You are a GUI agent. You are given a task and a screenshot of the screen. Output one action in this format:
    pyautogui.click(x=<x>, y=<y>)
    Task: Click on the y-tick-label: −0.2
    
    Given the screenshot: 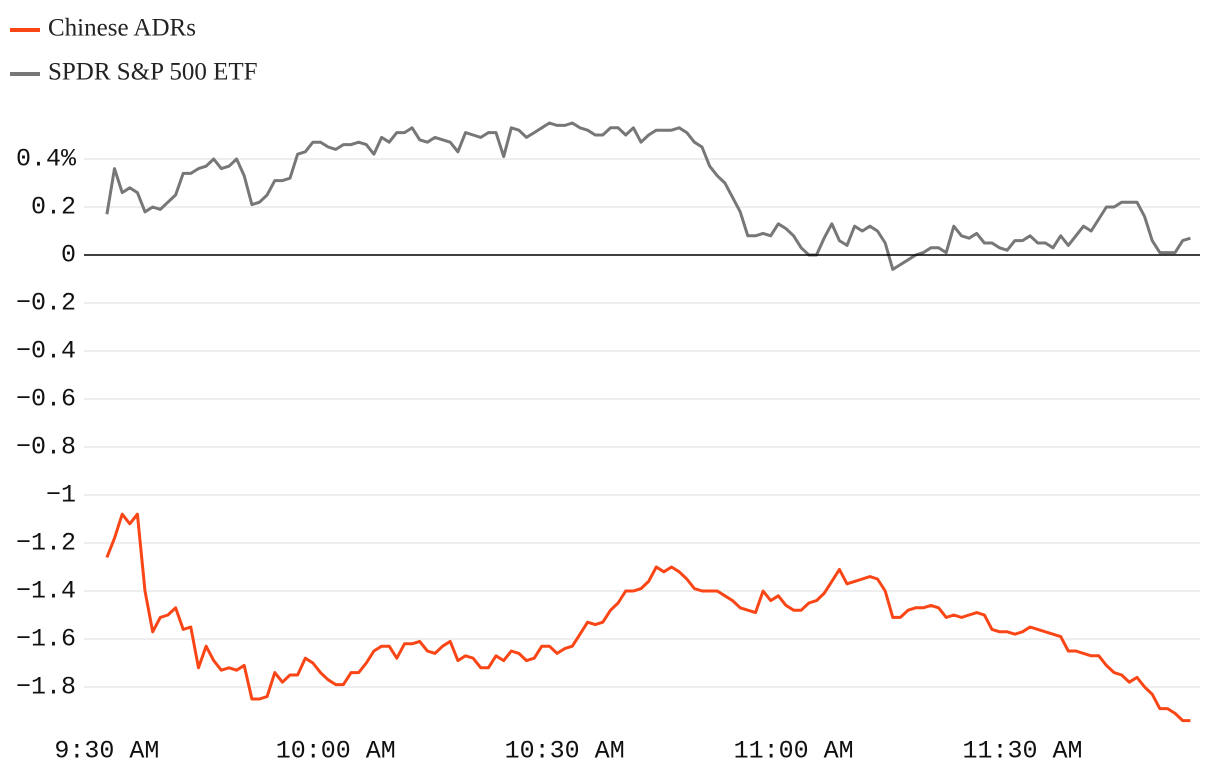 What is the action you would take?
    pyautogui.click(x=46, y=303)
    